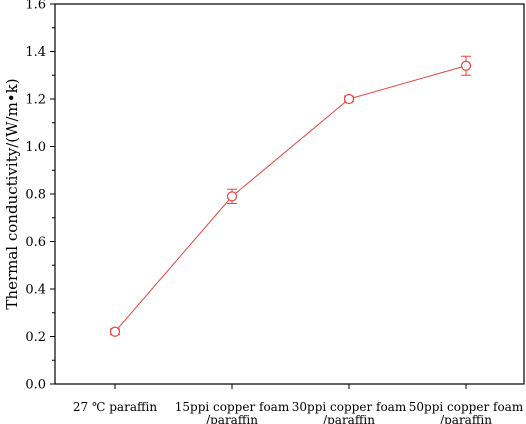  What do you see at coordinates (35, 6) in the screenshot?
I see `y-tick-label: 1.6` at bounding box center [35, 6].